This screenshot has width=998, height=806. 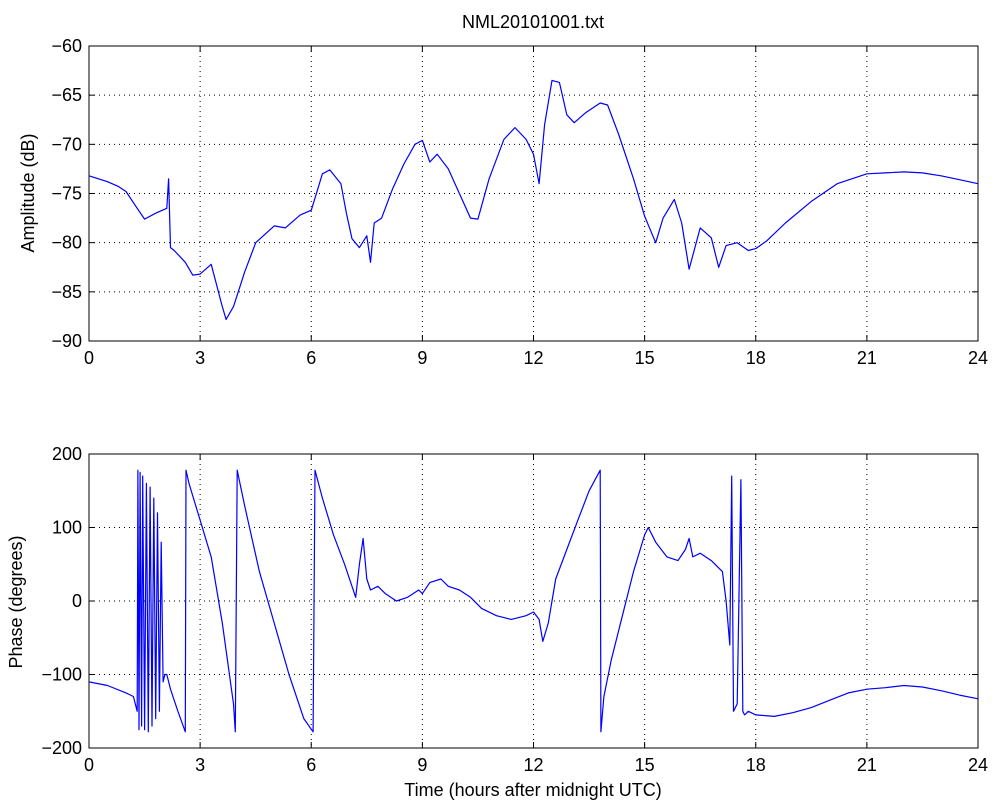 What do you see at coordinates (422, 765) in the screenshot?
I see `phase-x-tick-label: 9` at bounding box center [422, 765].